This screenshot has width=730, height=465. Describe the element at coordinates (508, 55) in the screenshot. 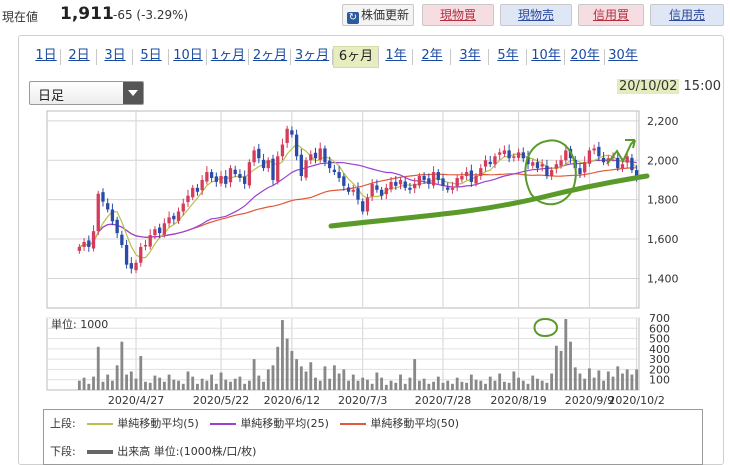

I see `period-tab-12: 5年` at that location.